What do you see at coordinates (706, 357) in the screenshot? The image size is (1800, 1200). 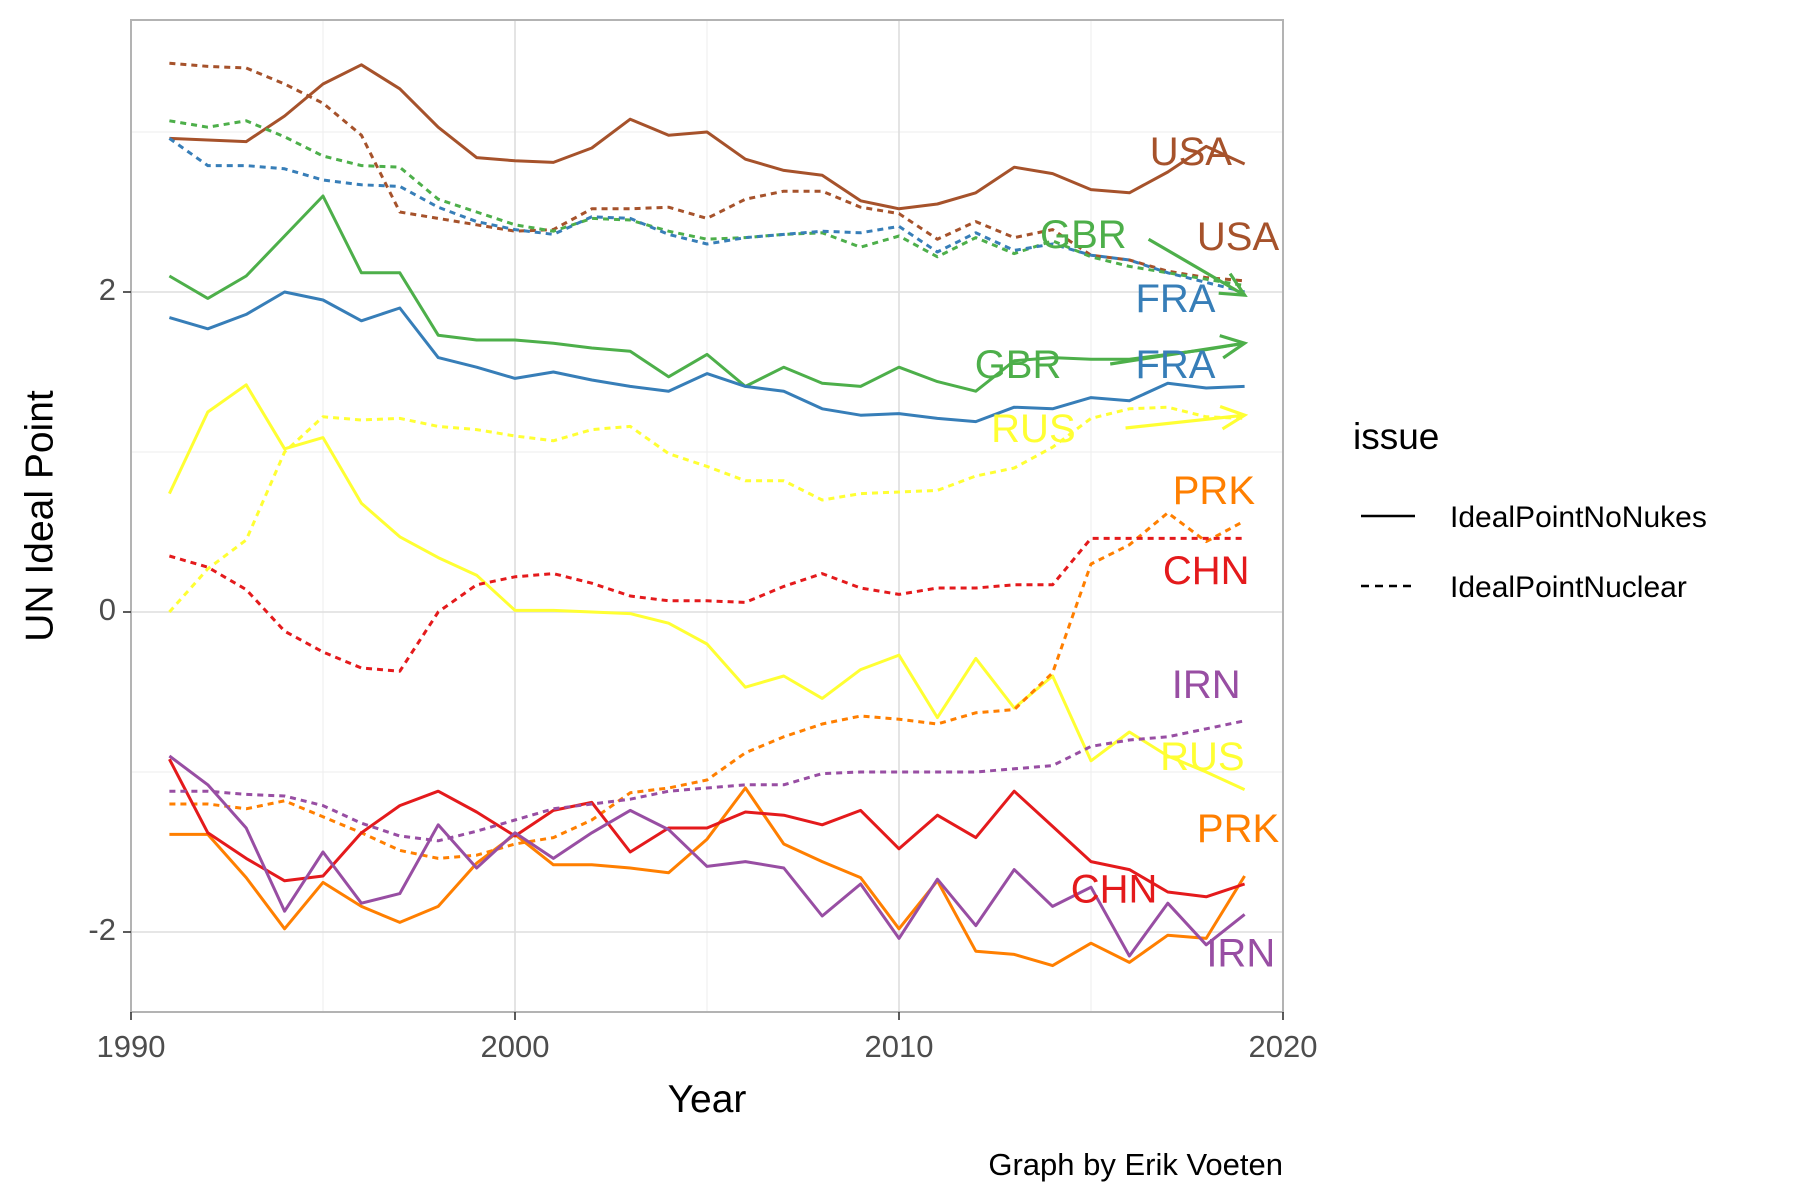 I see `series-line-fra-nonukes` at bounding box center [706, 357].